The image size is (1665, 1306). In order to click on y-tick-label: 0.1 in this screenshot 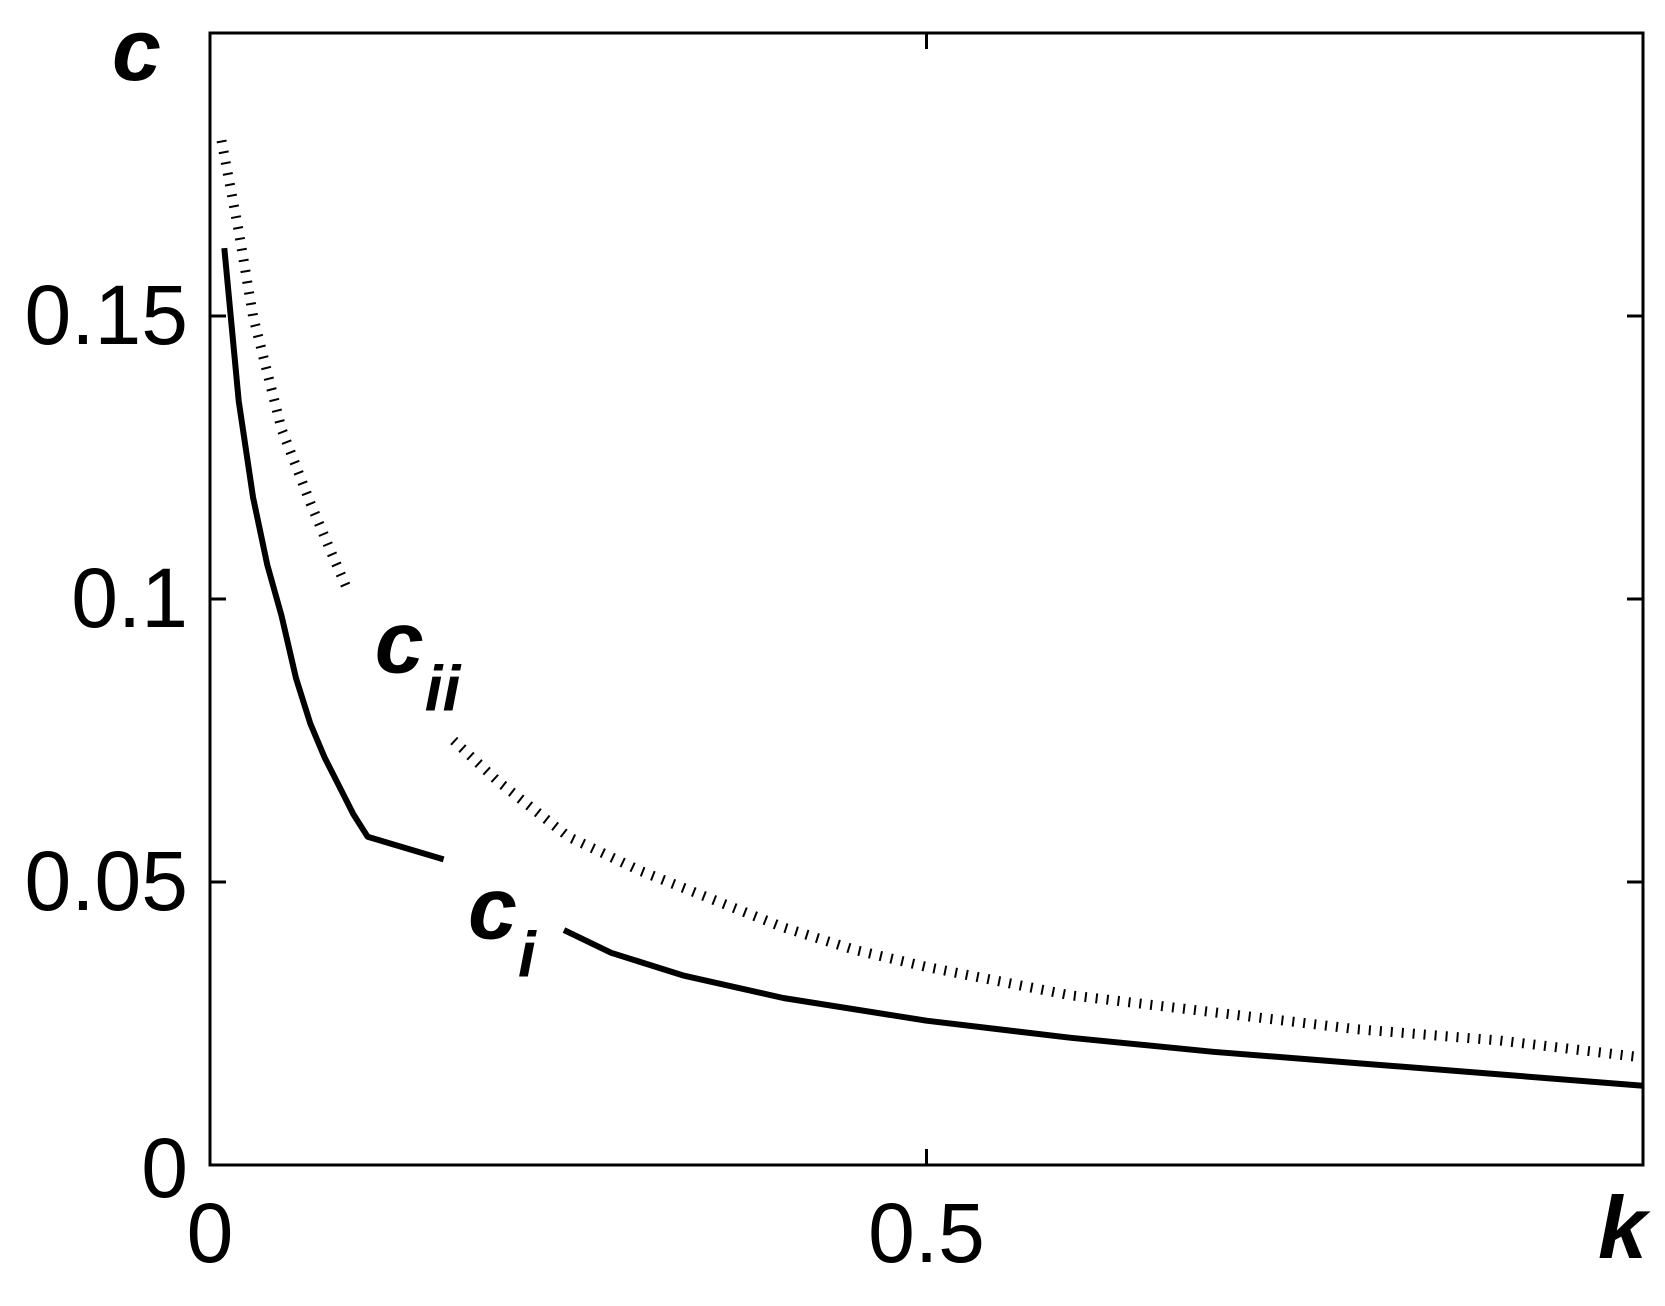, I will do `click(129, 598)`.